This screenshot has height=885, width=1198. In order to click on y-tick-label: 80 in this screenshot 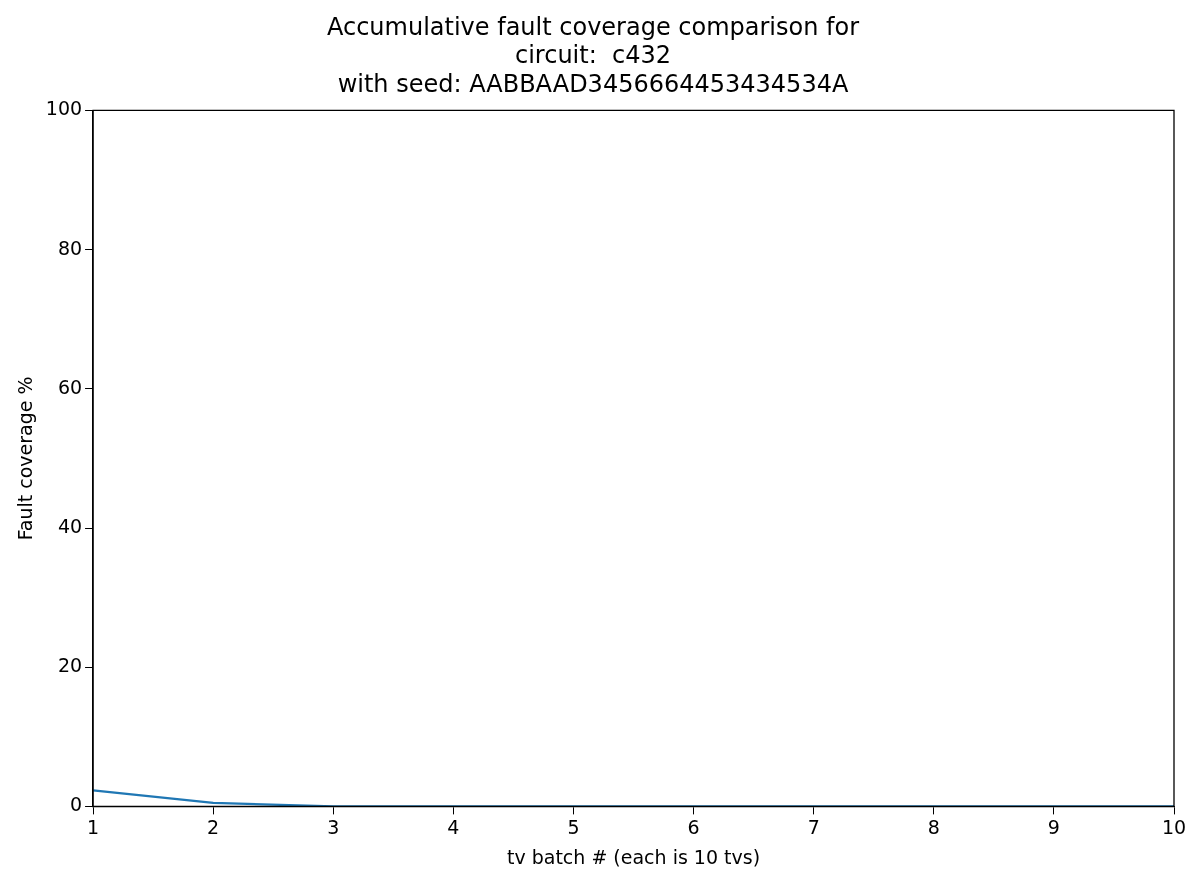, I will do `click(70, 247)`.